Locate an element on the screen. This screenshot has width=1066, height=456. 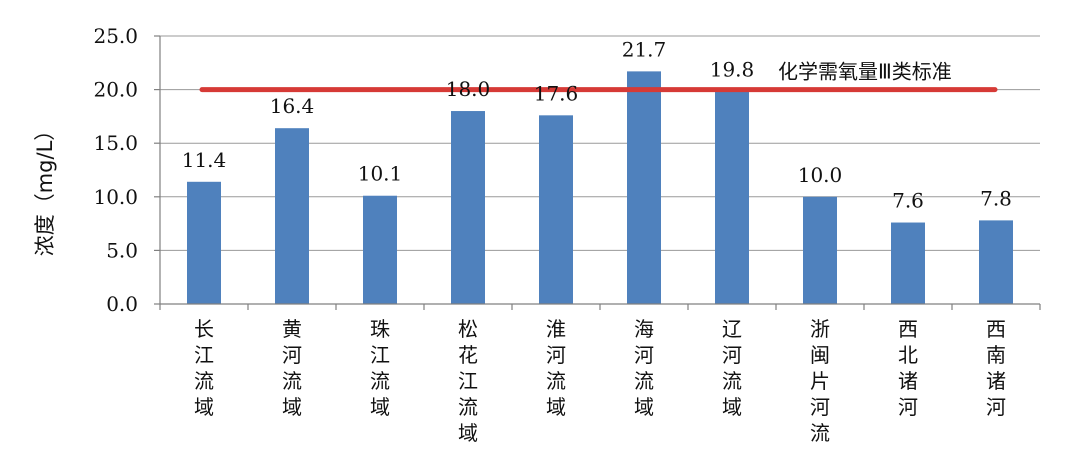
category-label: 珠江流域 is located at coordinates (380, 368).